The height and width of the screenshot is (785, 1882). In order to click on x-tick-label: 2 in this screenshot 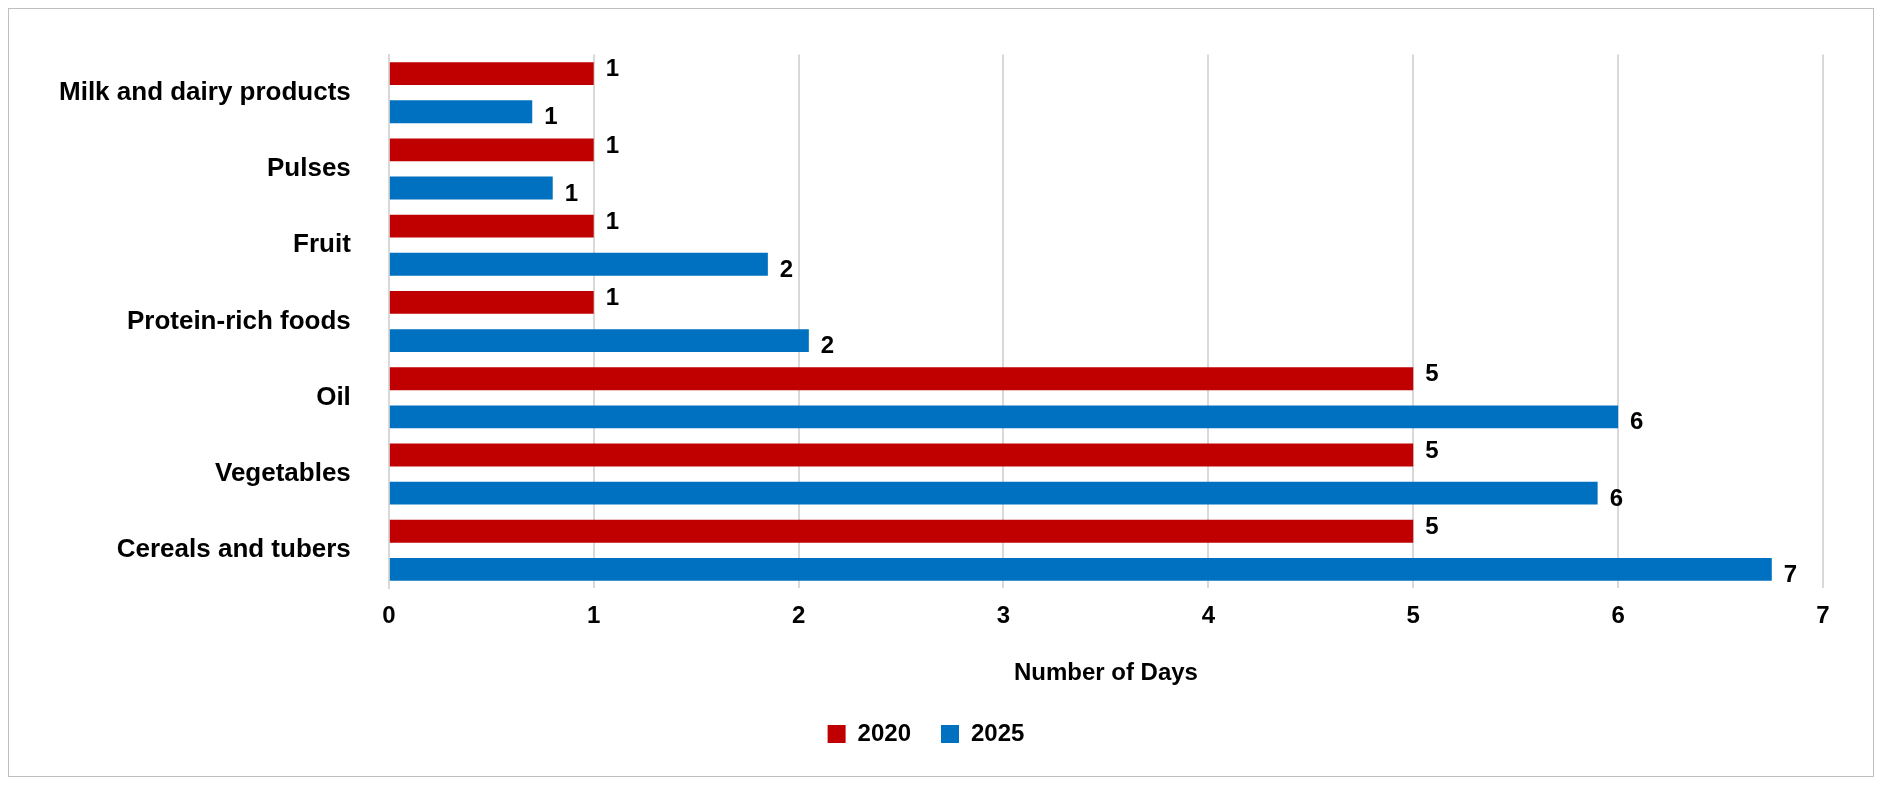, I will do `click(798, 615)`.